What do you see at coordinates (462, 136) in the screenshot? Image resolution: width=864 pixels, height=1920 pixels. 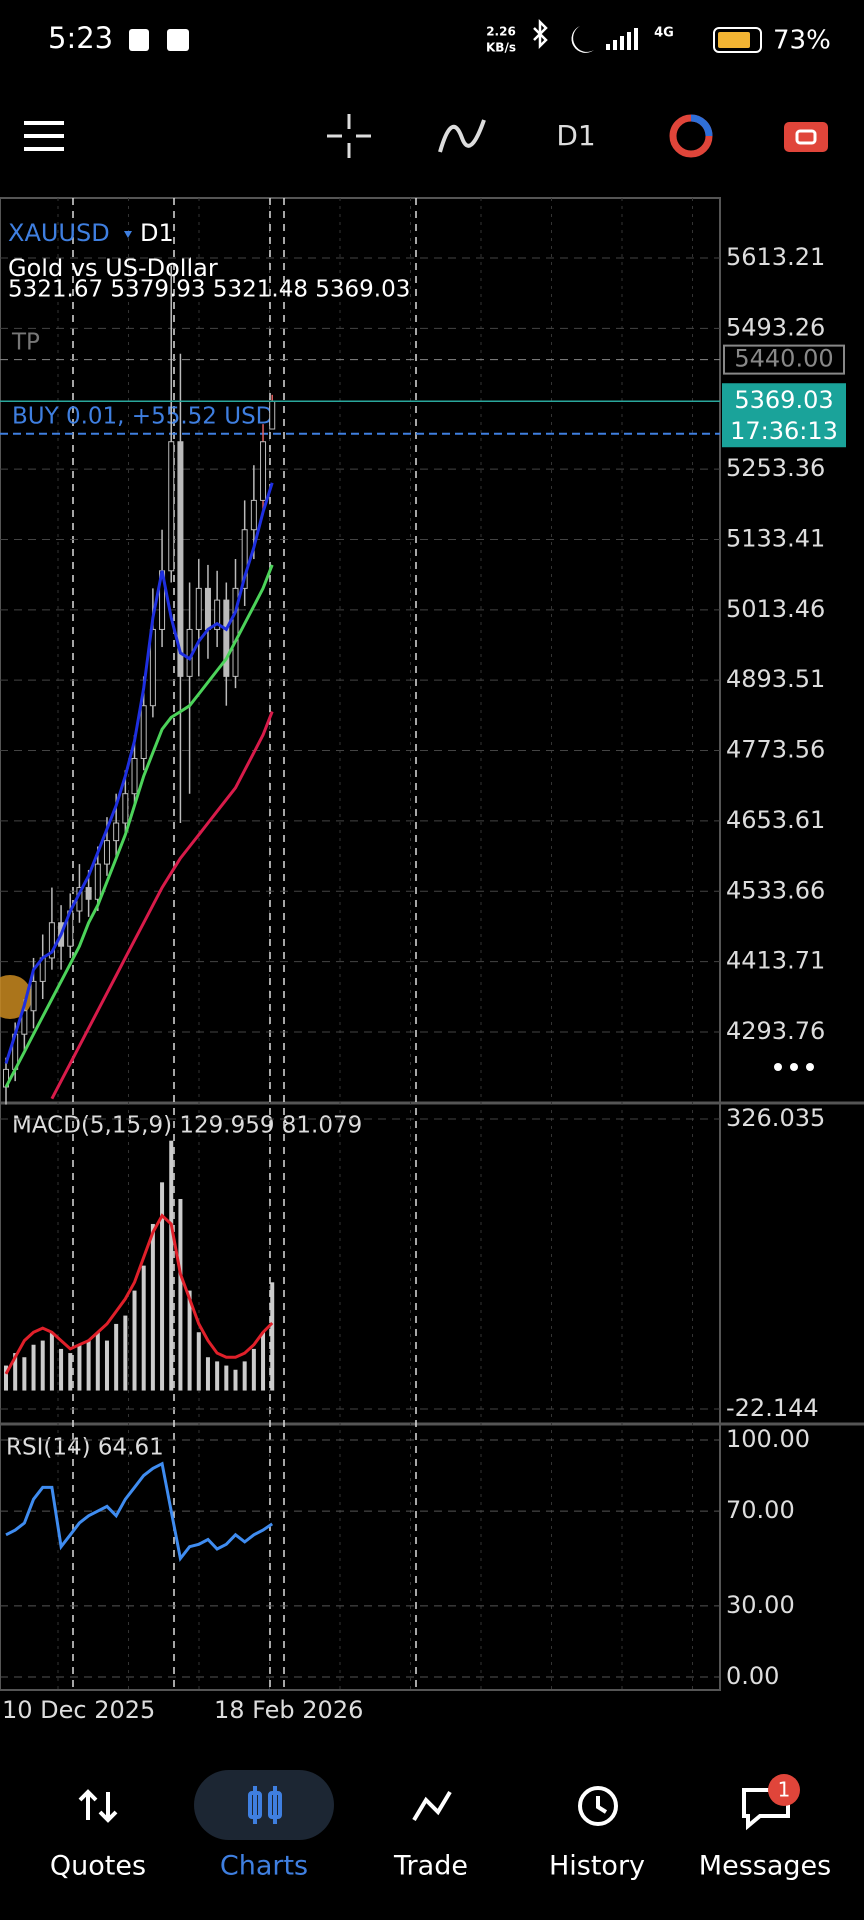 I see `indicators-button` at bounding box center [462, 136].